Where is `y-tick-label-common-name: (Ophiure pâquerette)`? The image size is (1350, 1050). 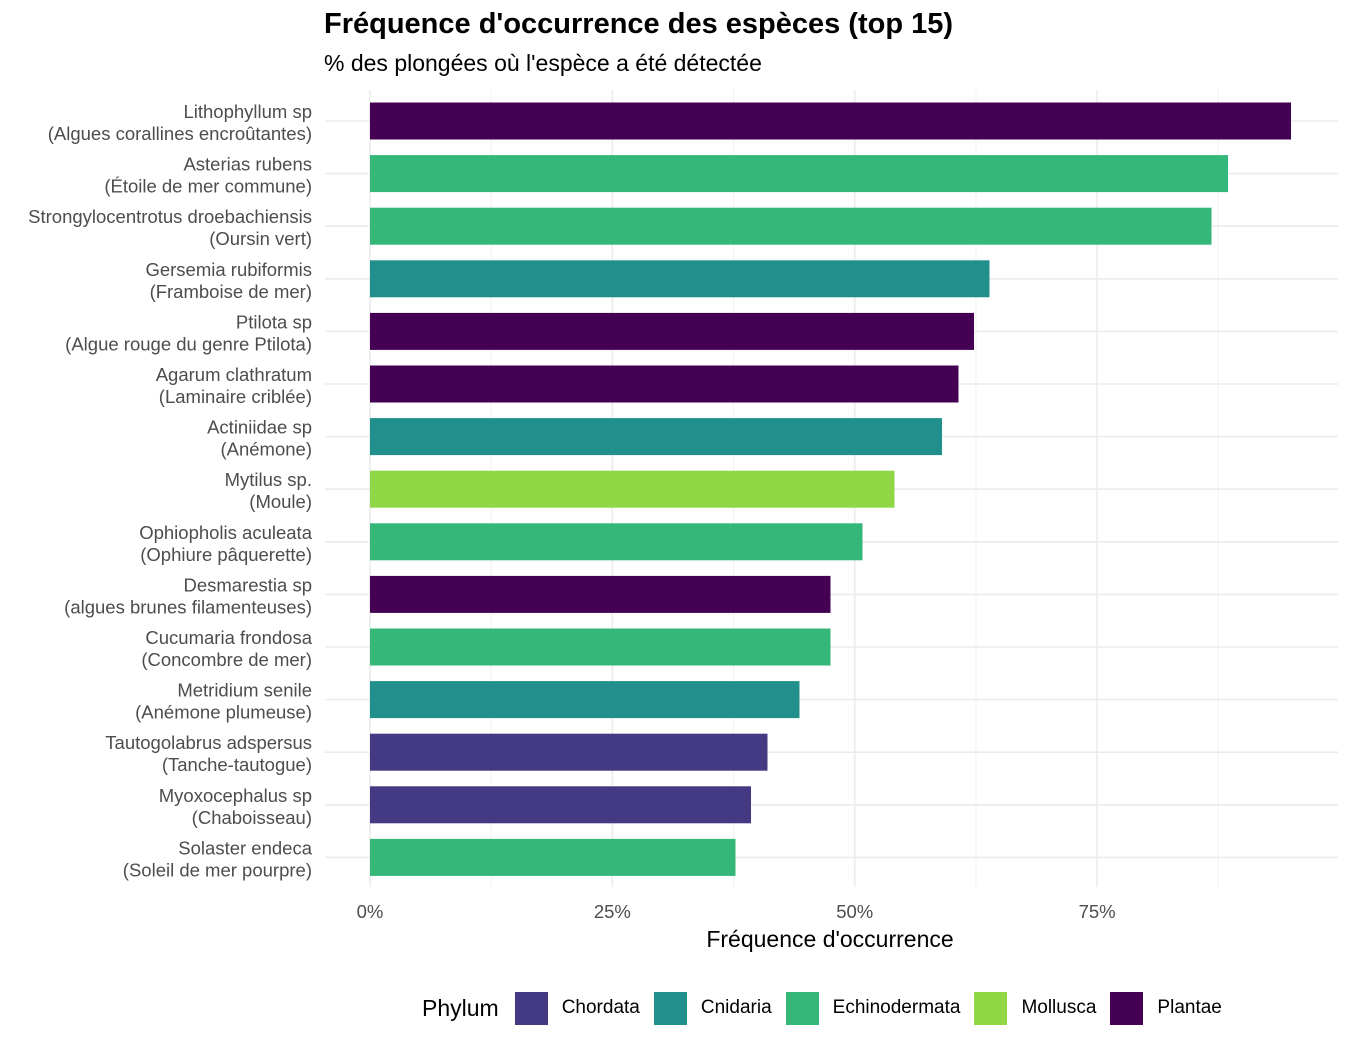
y-tick-label-common-name: (Ophiure pâquerette) is located at coordinates (226, 554).